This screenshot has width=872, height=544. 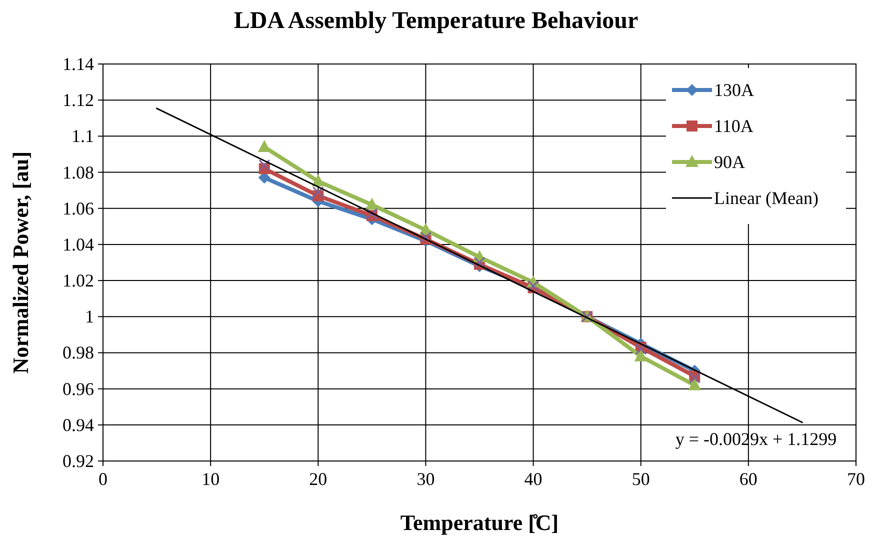 I want to click on legend-label: Linear (Mean), so click(x=766, y=198).